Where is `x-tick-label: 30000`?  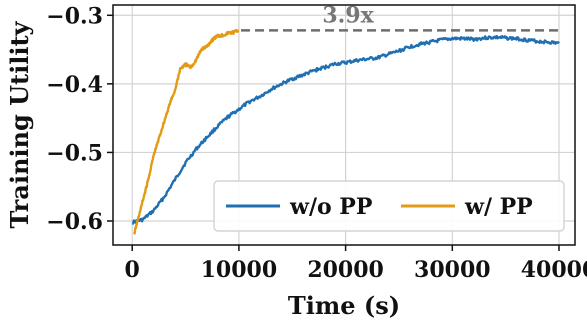 x-tick-label: 30000 is located at coordinates (452, 270).